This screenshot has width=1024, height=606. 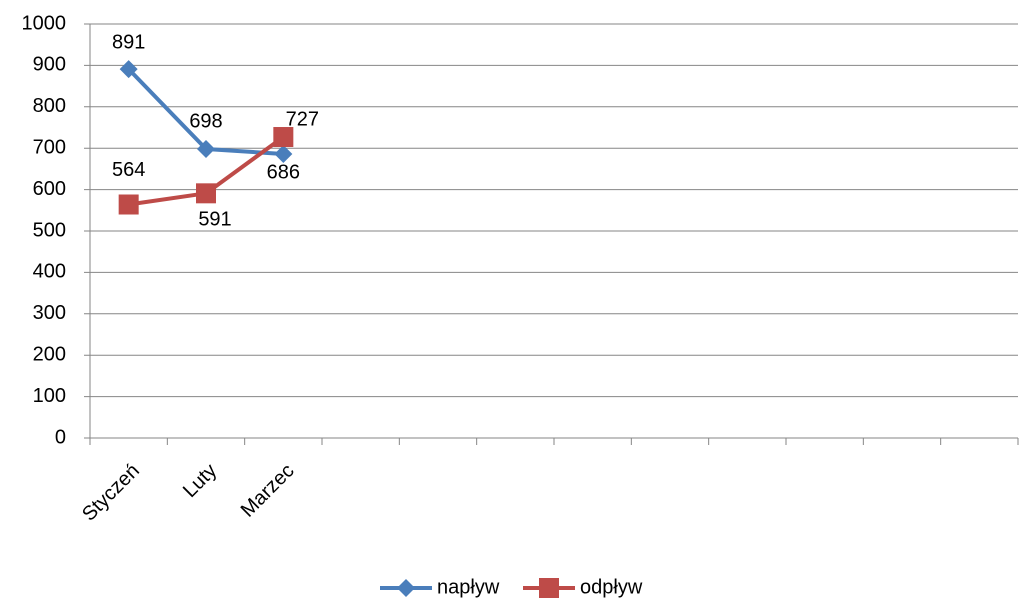 What do you see at coordinates (49, 396) in the screenshot?
I see `y-tick-label: 100` at bounding box center [49, 396].